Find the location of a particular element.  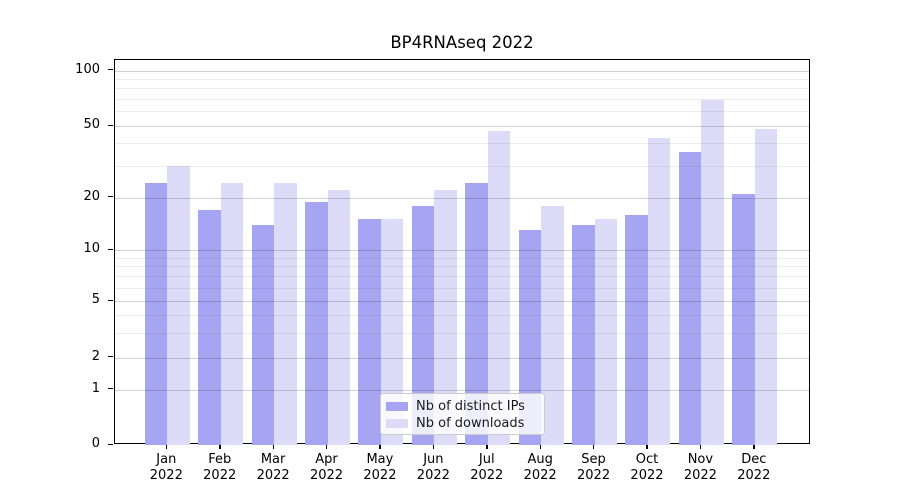

bar-nb-of-distinct-ips-sep-2022 is located at coordinates (583, 334).